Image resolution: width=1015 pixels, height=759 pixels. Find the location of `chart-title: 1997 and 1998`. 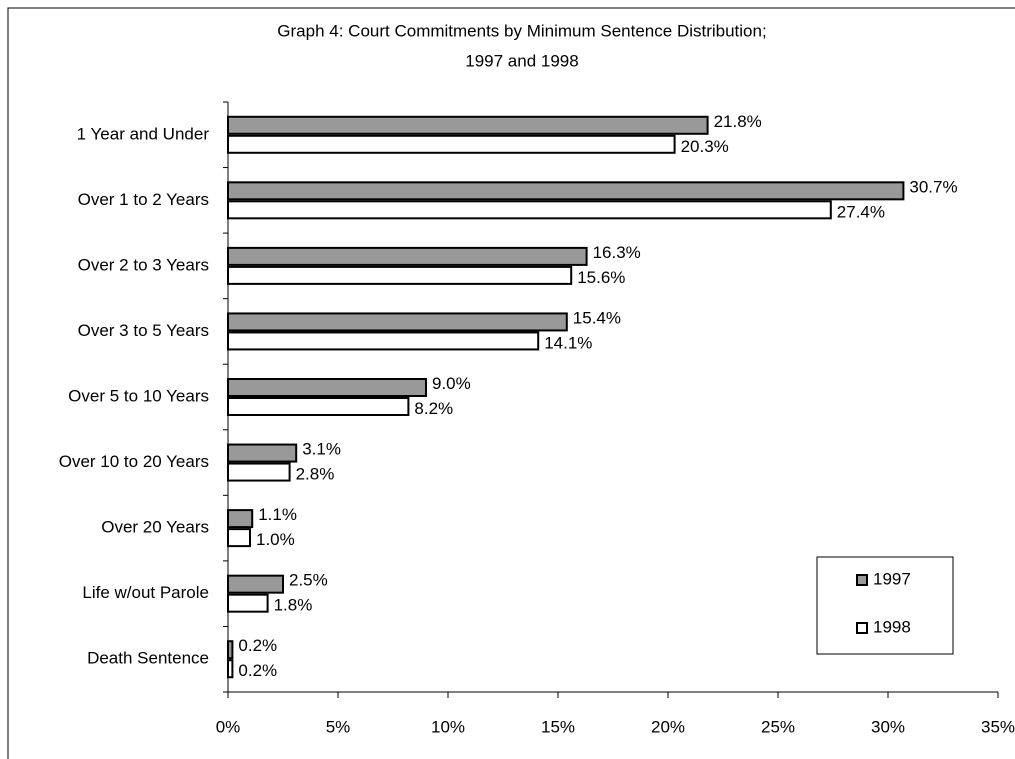

chart-title: 1997 and 1998 is located at coordinates (521, 60).